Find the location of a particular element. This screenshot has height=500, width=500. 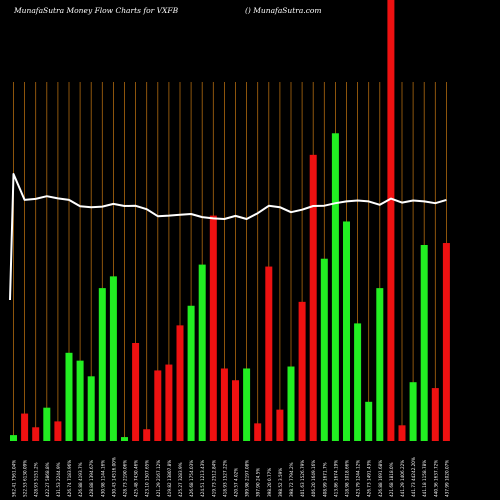

x-axis-label: 398.20 0.77% is located at coordinates (269, 482).